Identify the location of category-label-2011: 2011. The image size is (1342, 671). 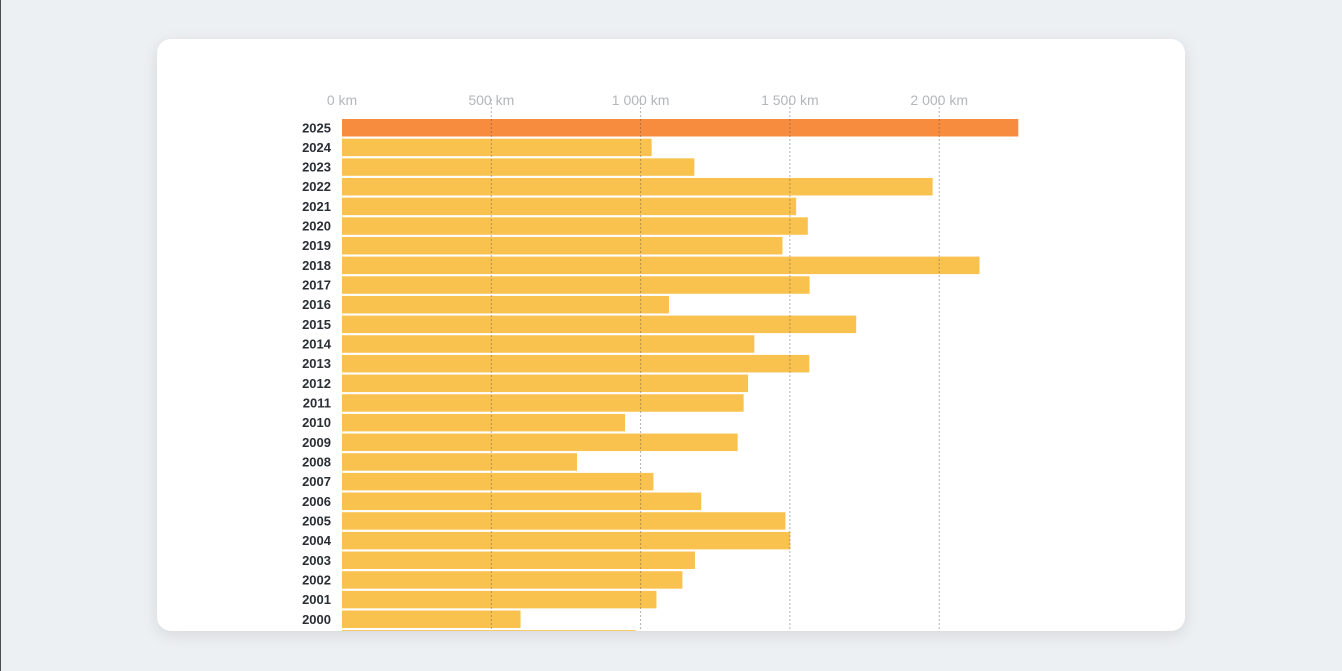
(317, 402).